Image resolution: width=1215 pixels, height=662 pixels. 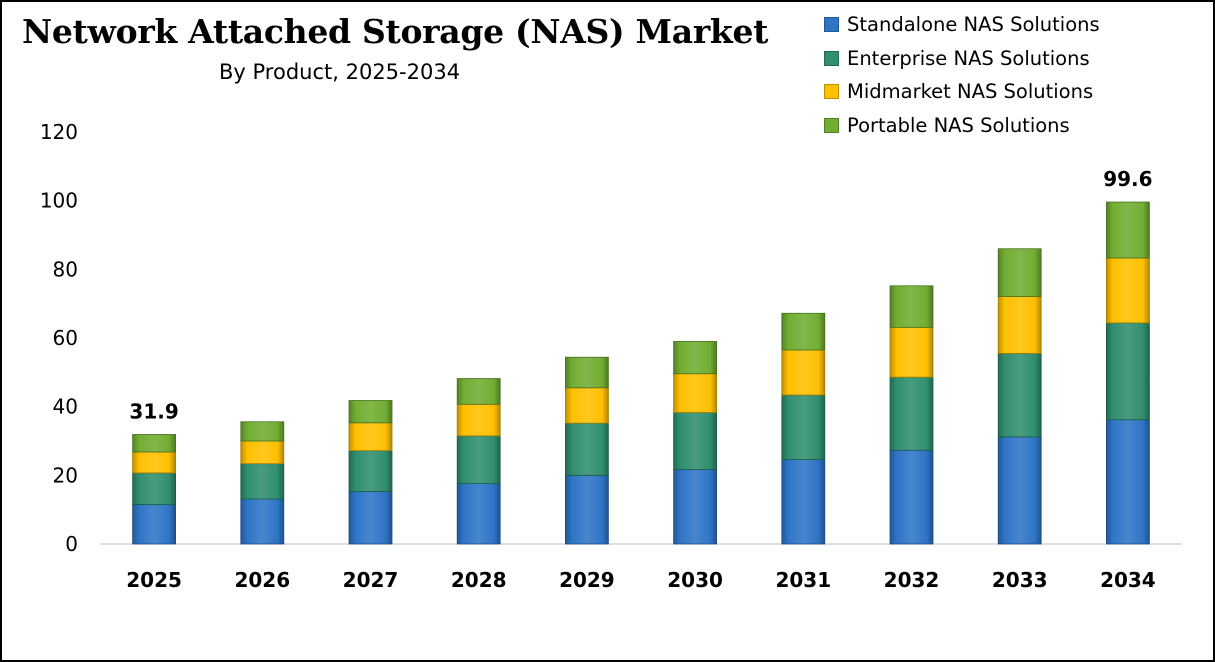 What do you see at coordinates (340, 72) in the screenshot?
I see `chart-subtitle: By Product, 2025-2034` at bounding box center [340, 72].